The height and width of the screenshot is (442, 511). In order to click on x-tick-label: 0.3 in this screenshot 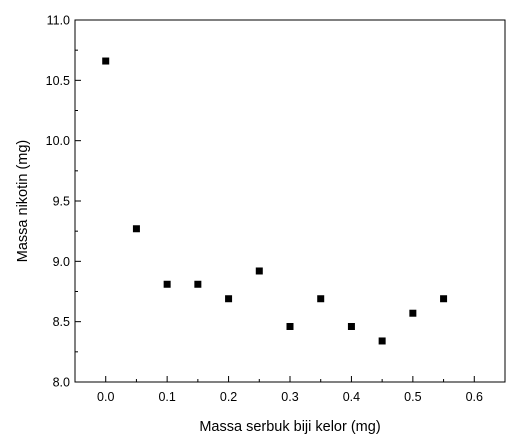, I will do `click(289, 397)`.